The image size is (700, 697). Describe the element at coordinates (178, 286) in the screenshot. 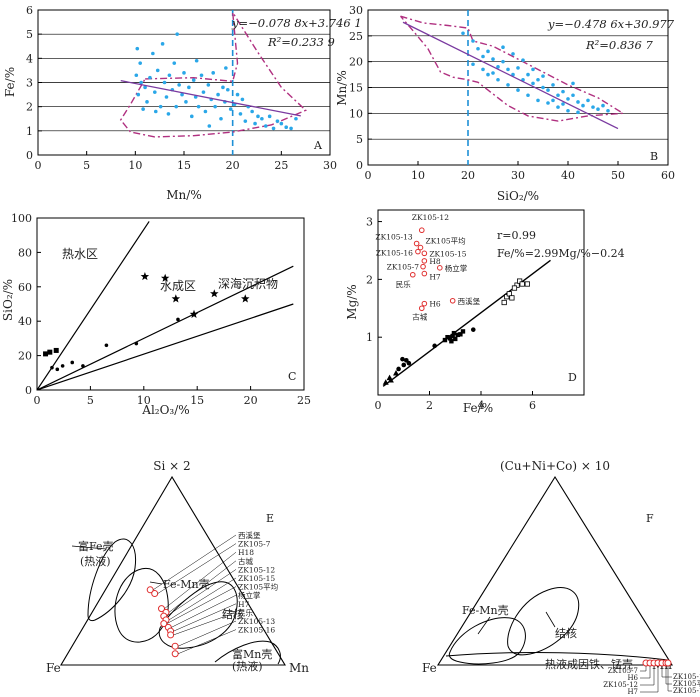

I see `panel-c-field-hydrogenous: 水成区` at that location.